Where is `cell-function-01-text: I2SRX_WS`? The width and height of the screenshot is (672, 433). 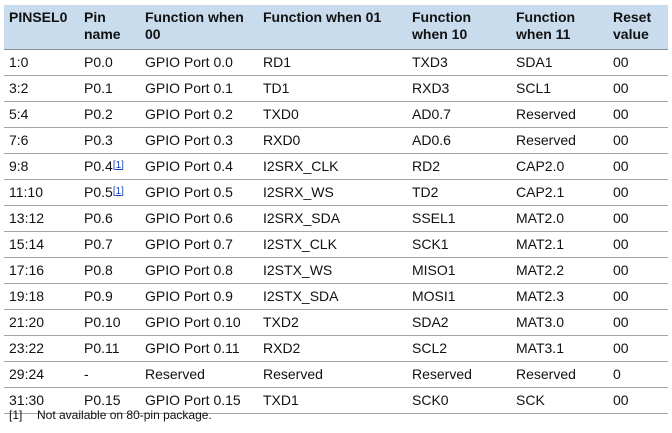
cell-function-01-text: I2SRX_WS is located at coordinates (298, 191).